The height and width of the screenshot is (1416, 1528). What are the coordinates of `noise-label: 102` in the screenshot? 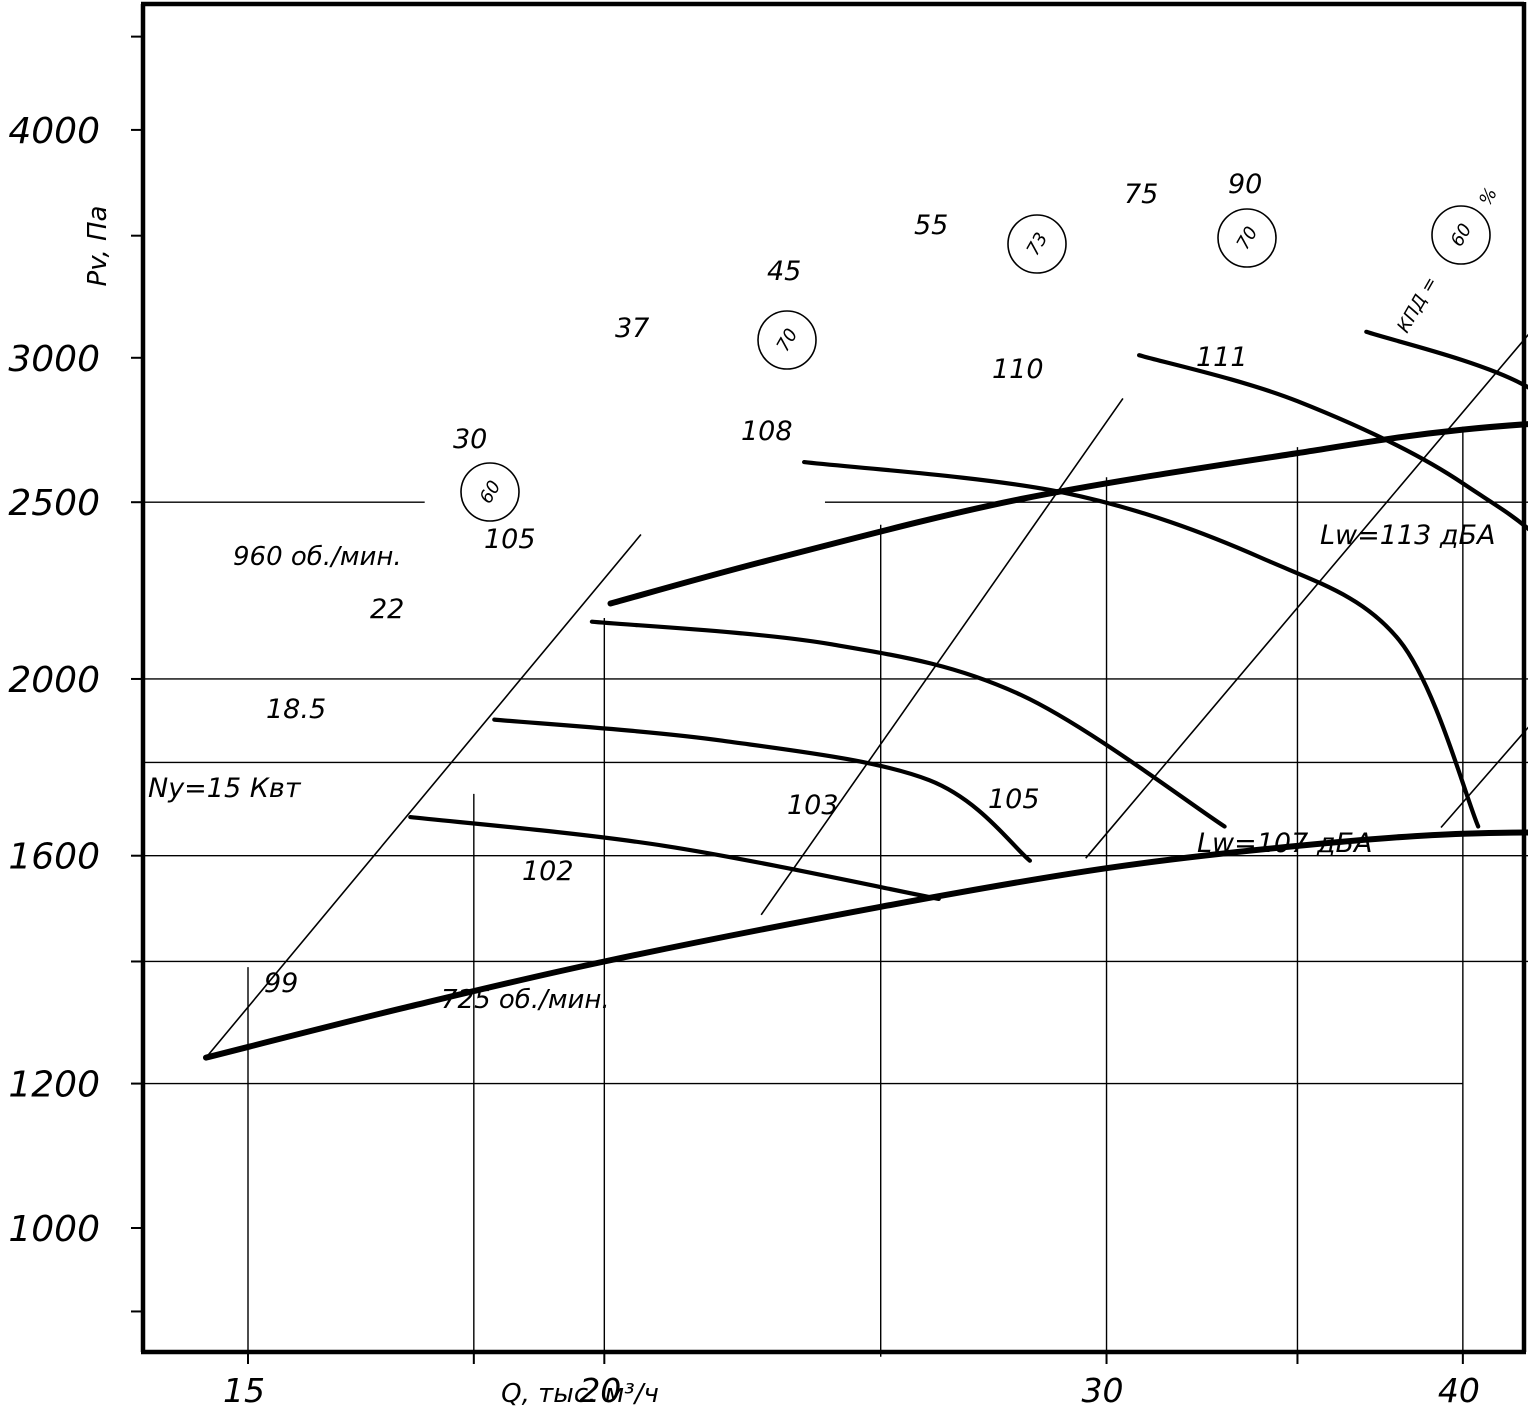 It's located at (548, 871).